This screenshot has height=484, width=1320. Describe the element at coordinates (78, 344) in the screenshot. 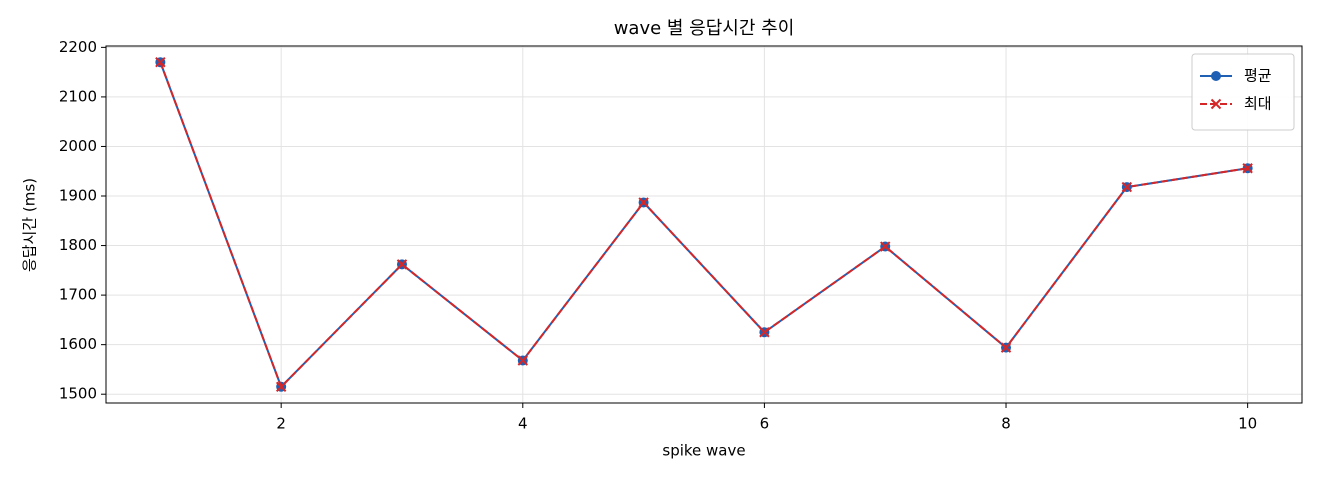

I see `y-tick-label: 1600` at that location.